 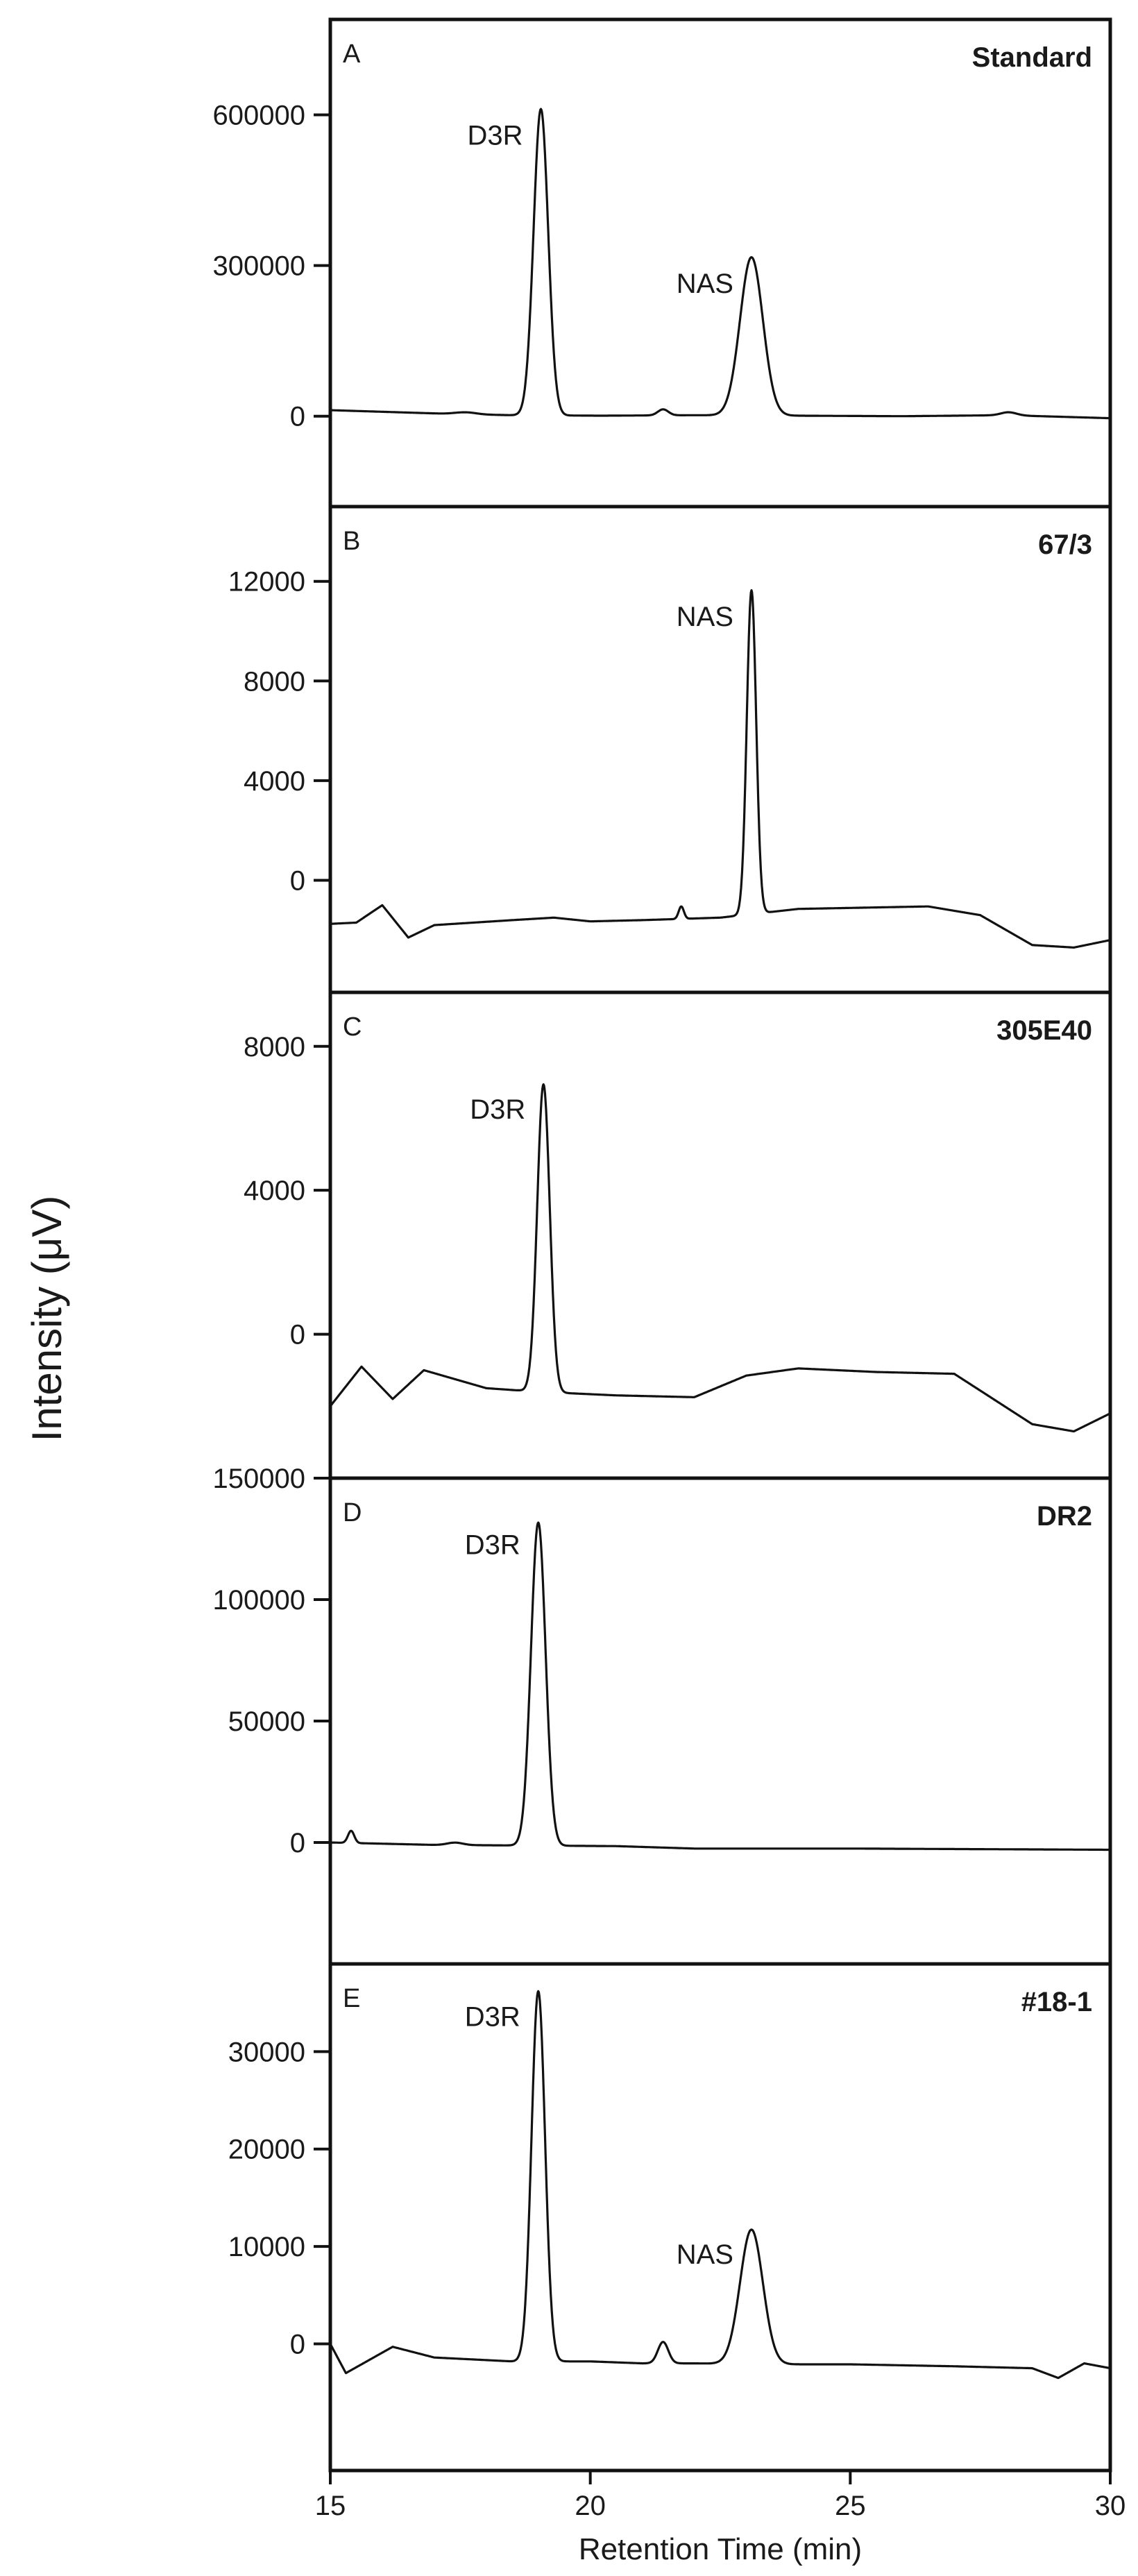 I want to click on y-tick-label: 12000, so click(x=266, y=582).